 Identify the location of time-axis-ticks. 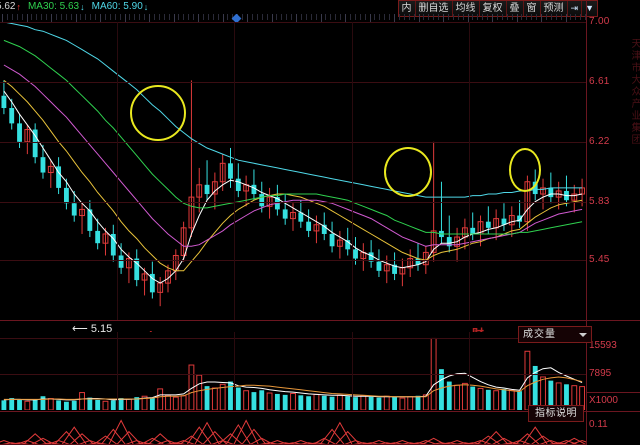
(293, 18).